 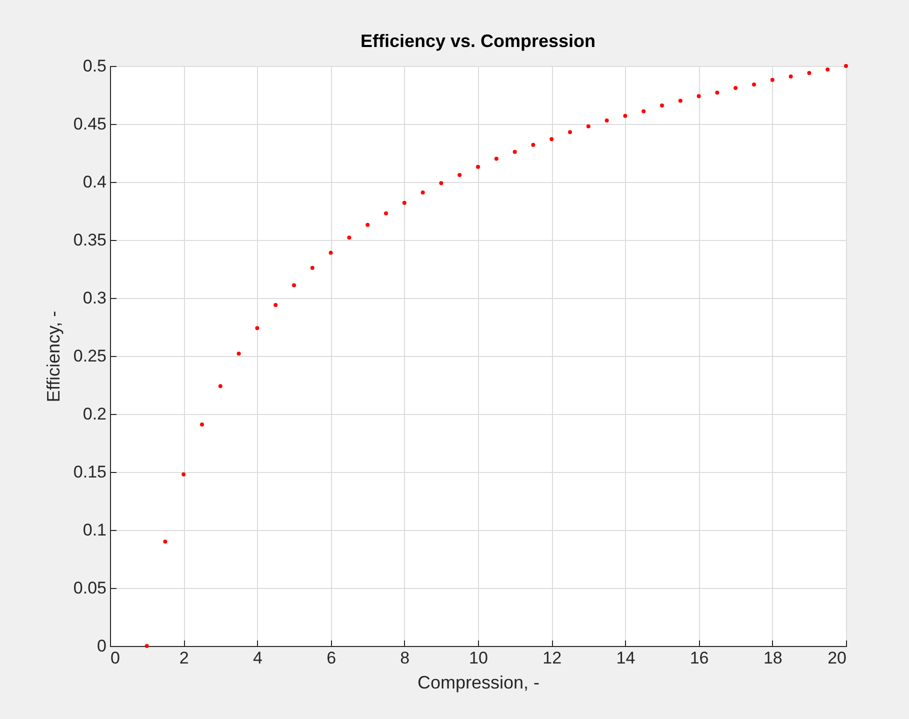 What do you see at coordinates (53, 356) in the screenshot?
I see `y-axis-title: Efficiency, -` at bounding box center [53, 356].